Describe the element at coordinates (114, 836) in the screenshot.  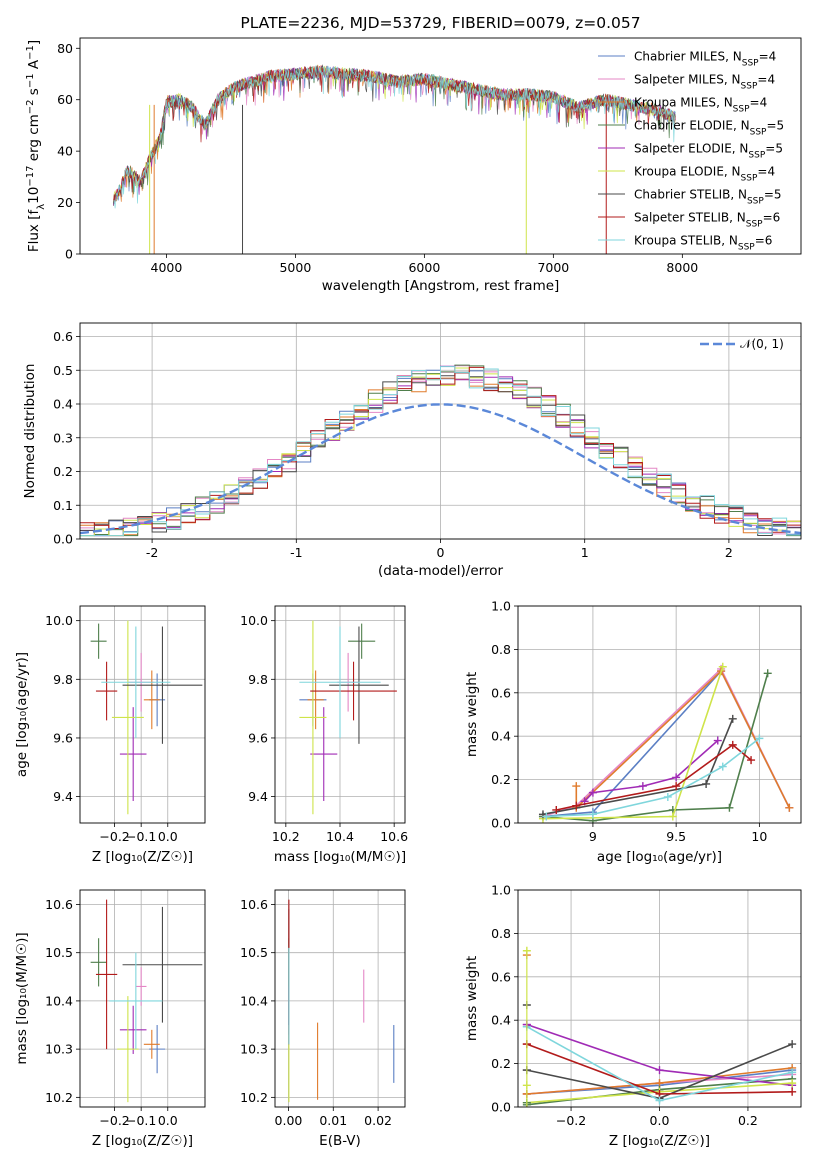
I see `age-vs-Z-xtick-label: −0.2` at that location.